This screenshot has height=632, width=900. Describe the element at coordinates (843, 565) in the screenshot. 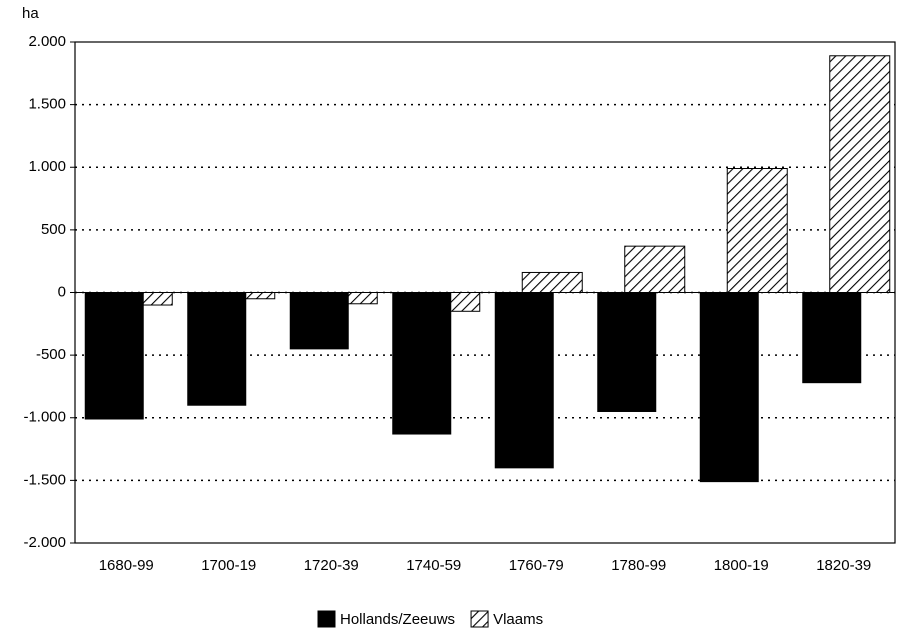

I see `x-tick-label: 1820-39` at that location.